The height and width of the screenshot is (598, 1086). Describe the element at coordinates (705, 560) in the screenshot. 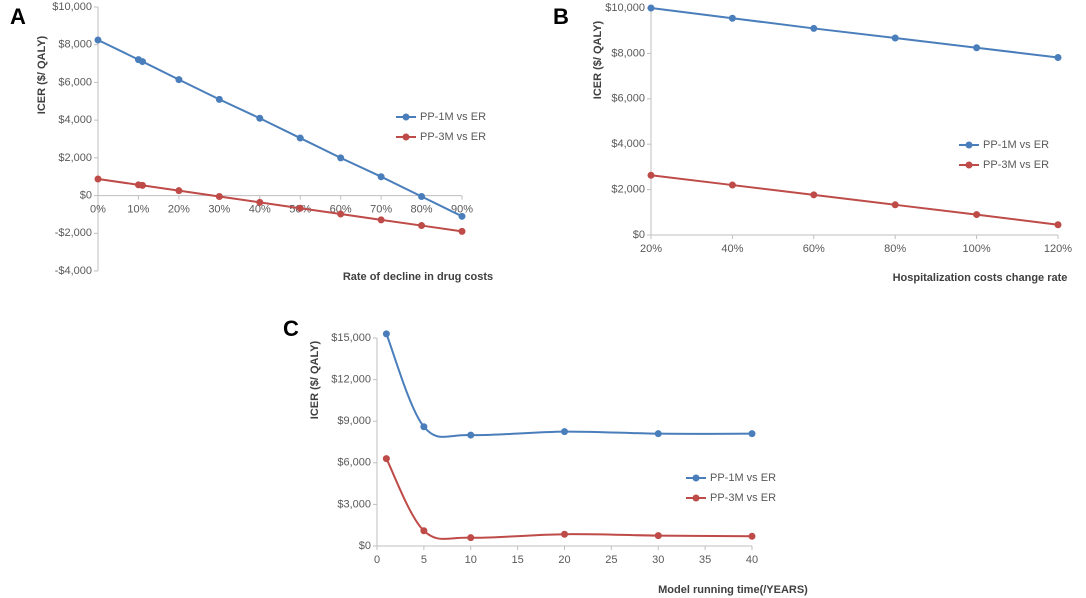

I see `x-tick-label: 35` at that location.